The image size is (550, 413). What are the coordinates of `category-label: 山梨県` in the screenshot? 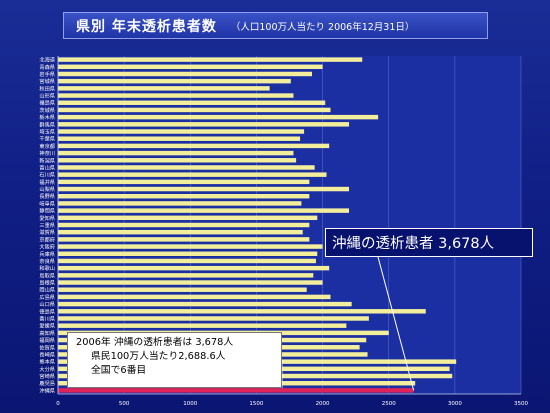 It's located at (47, 189).